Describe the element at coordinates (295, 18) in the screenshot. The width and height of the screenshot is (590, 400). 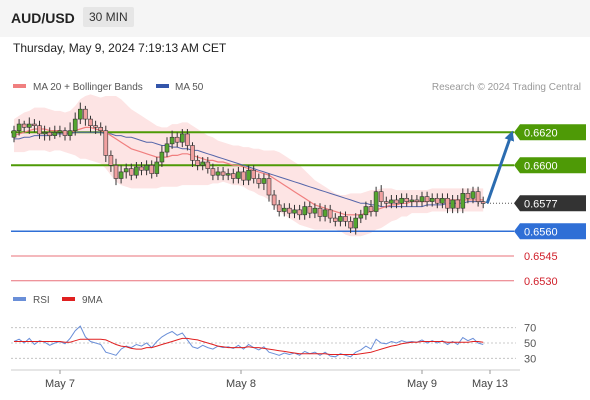
I see `header-bar: AUD/USD 30 MIN` at that location.